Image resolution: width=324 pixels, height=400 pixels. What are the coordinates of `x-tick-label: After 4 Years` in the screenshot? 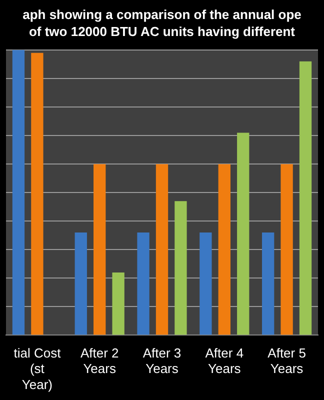 It's located at (224, 361).